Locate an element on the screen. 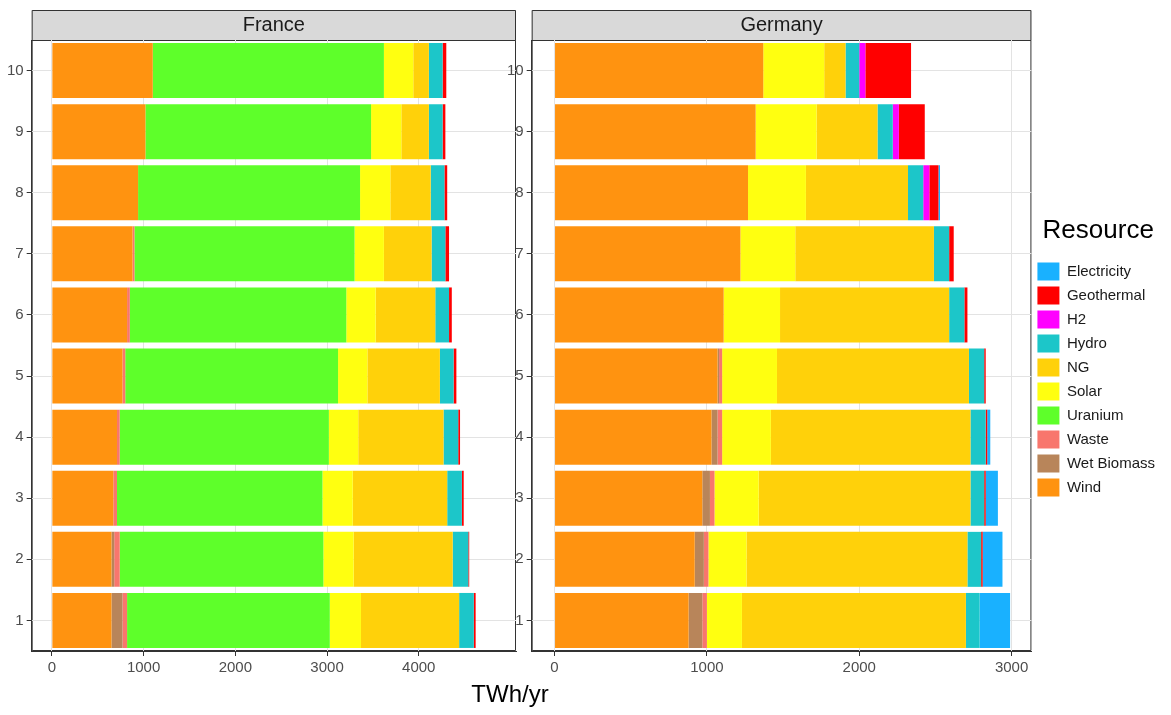  legend-label: NG is located at coordinates (1078, 366).